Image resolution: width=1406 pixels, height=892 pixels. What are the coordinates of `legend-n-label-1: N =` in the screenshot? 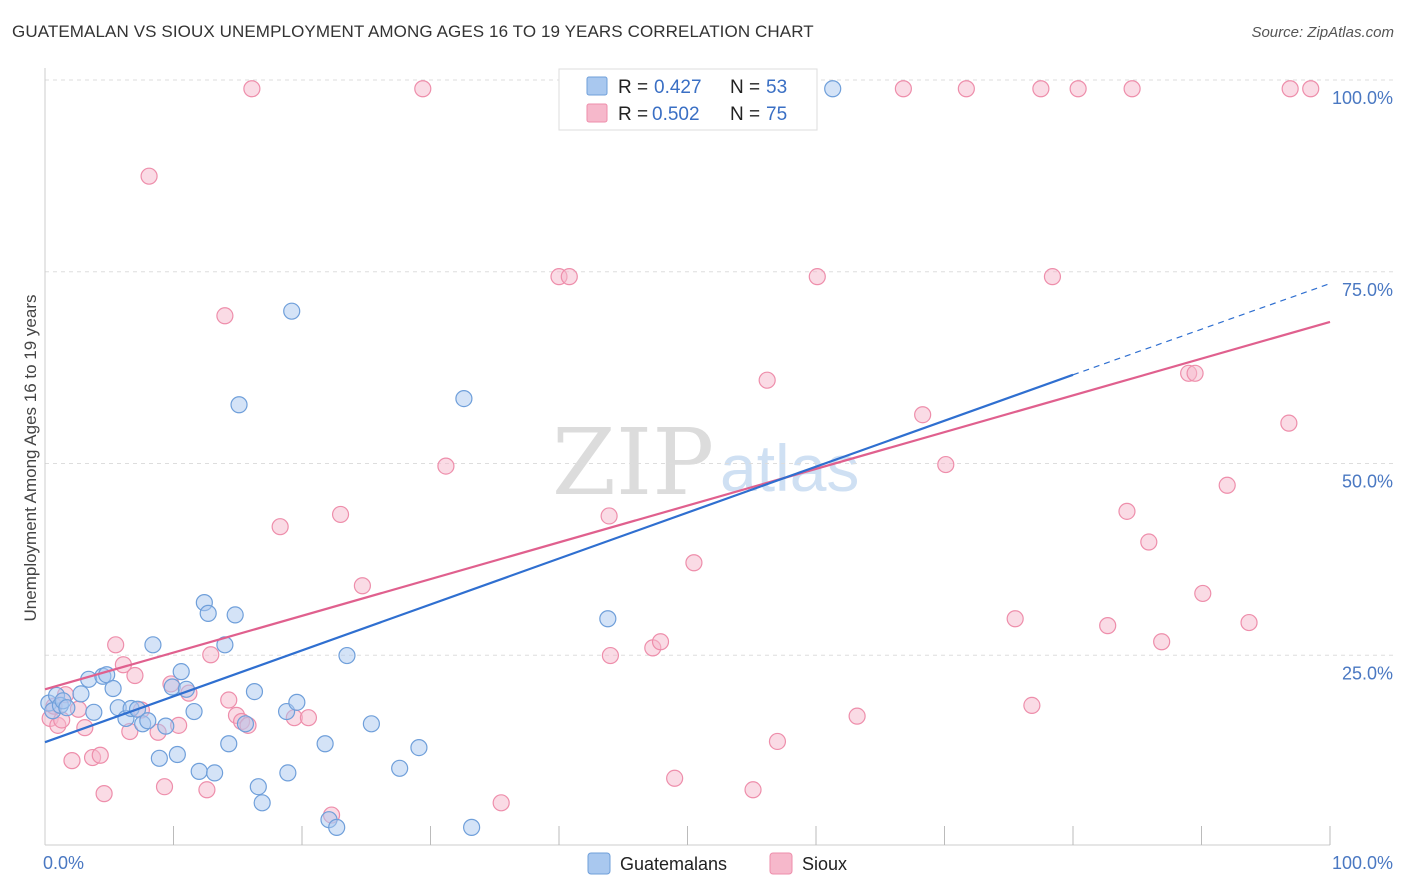 It's located at (747, 87).